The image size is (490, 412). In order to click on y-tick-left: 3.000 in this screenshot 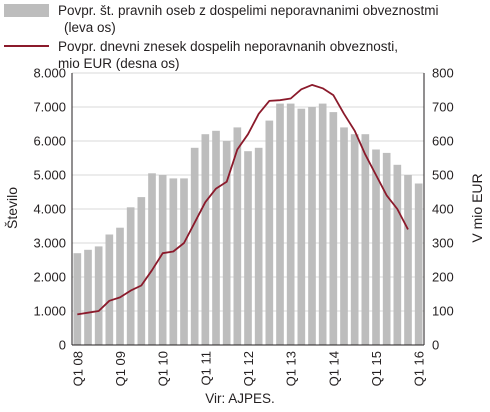, I will do `click(49, 243)`.